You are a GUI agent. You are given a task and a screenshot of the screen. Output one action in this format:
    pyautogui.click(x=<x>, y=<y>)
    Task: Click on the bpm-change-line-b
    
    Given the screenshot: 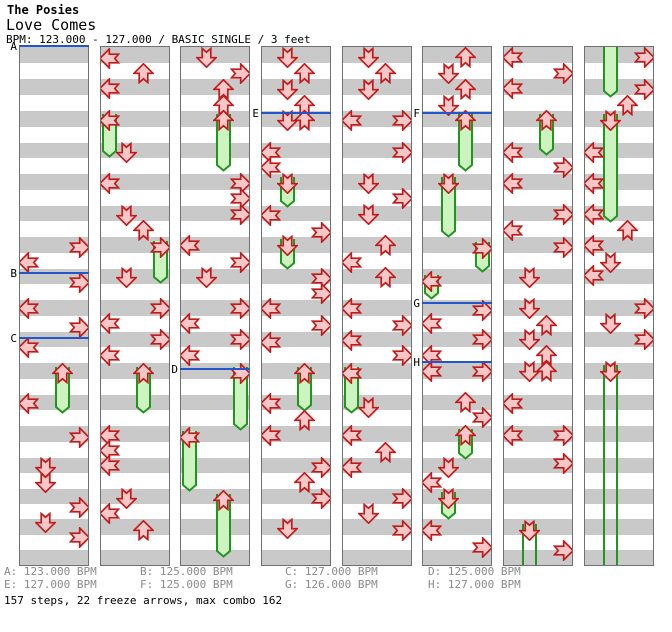 What is the action you would take?
    pyautogui.click(x=54, y=273)
    